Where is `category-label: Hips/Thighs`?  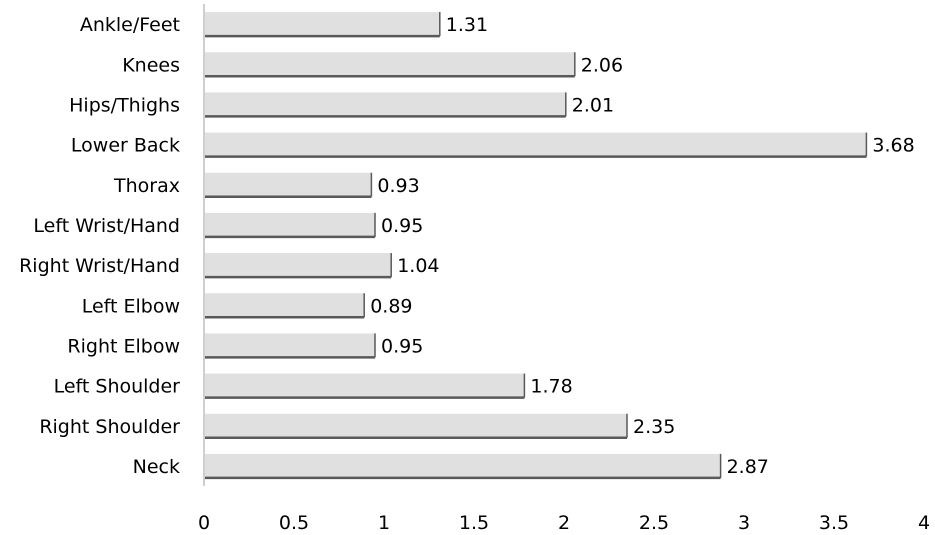 category-label: Hips/Thighs is located at coordinates (124, 105).